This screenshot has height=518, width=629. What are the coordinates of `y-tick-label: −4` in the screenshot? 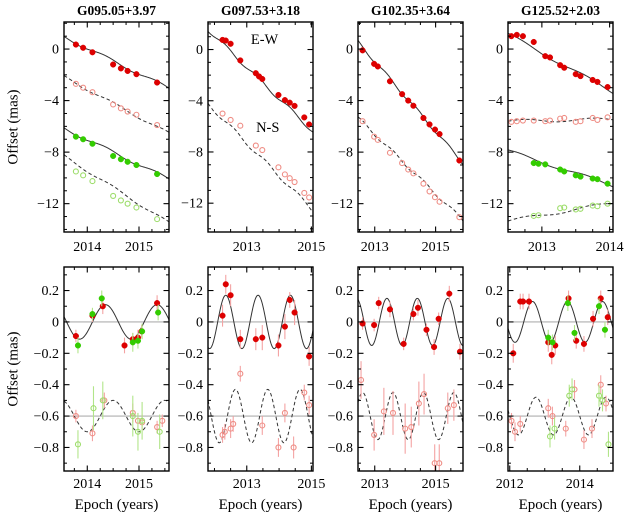 It's located at (495, 101).